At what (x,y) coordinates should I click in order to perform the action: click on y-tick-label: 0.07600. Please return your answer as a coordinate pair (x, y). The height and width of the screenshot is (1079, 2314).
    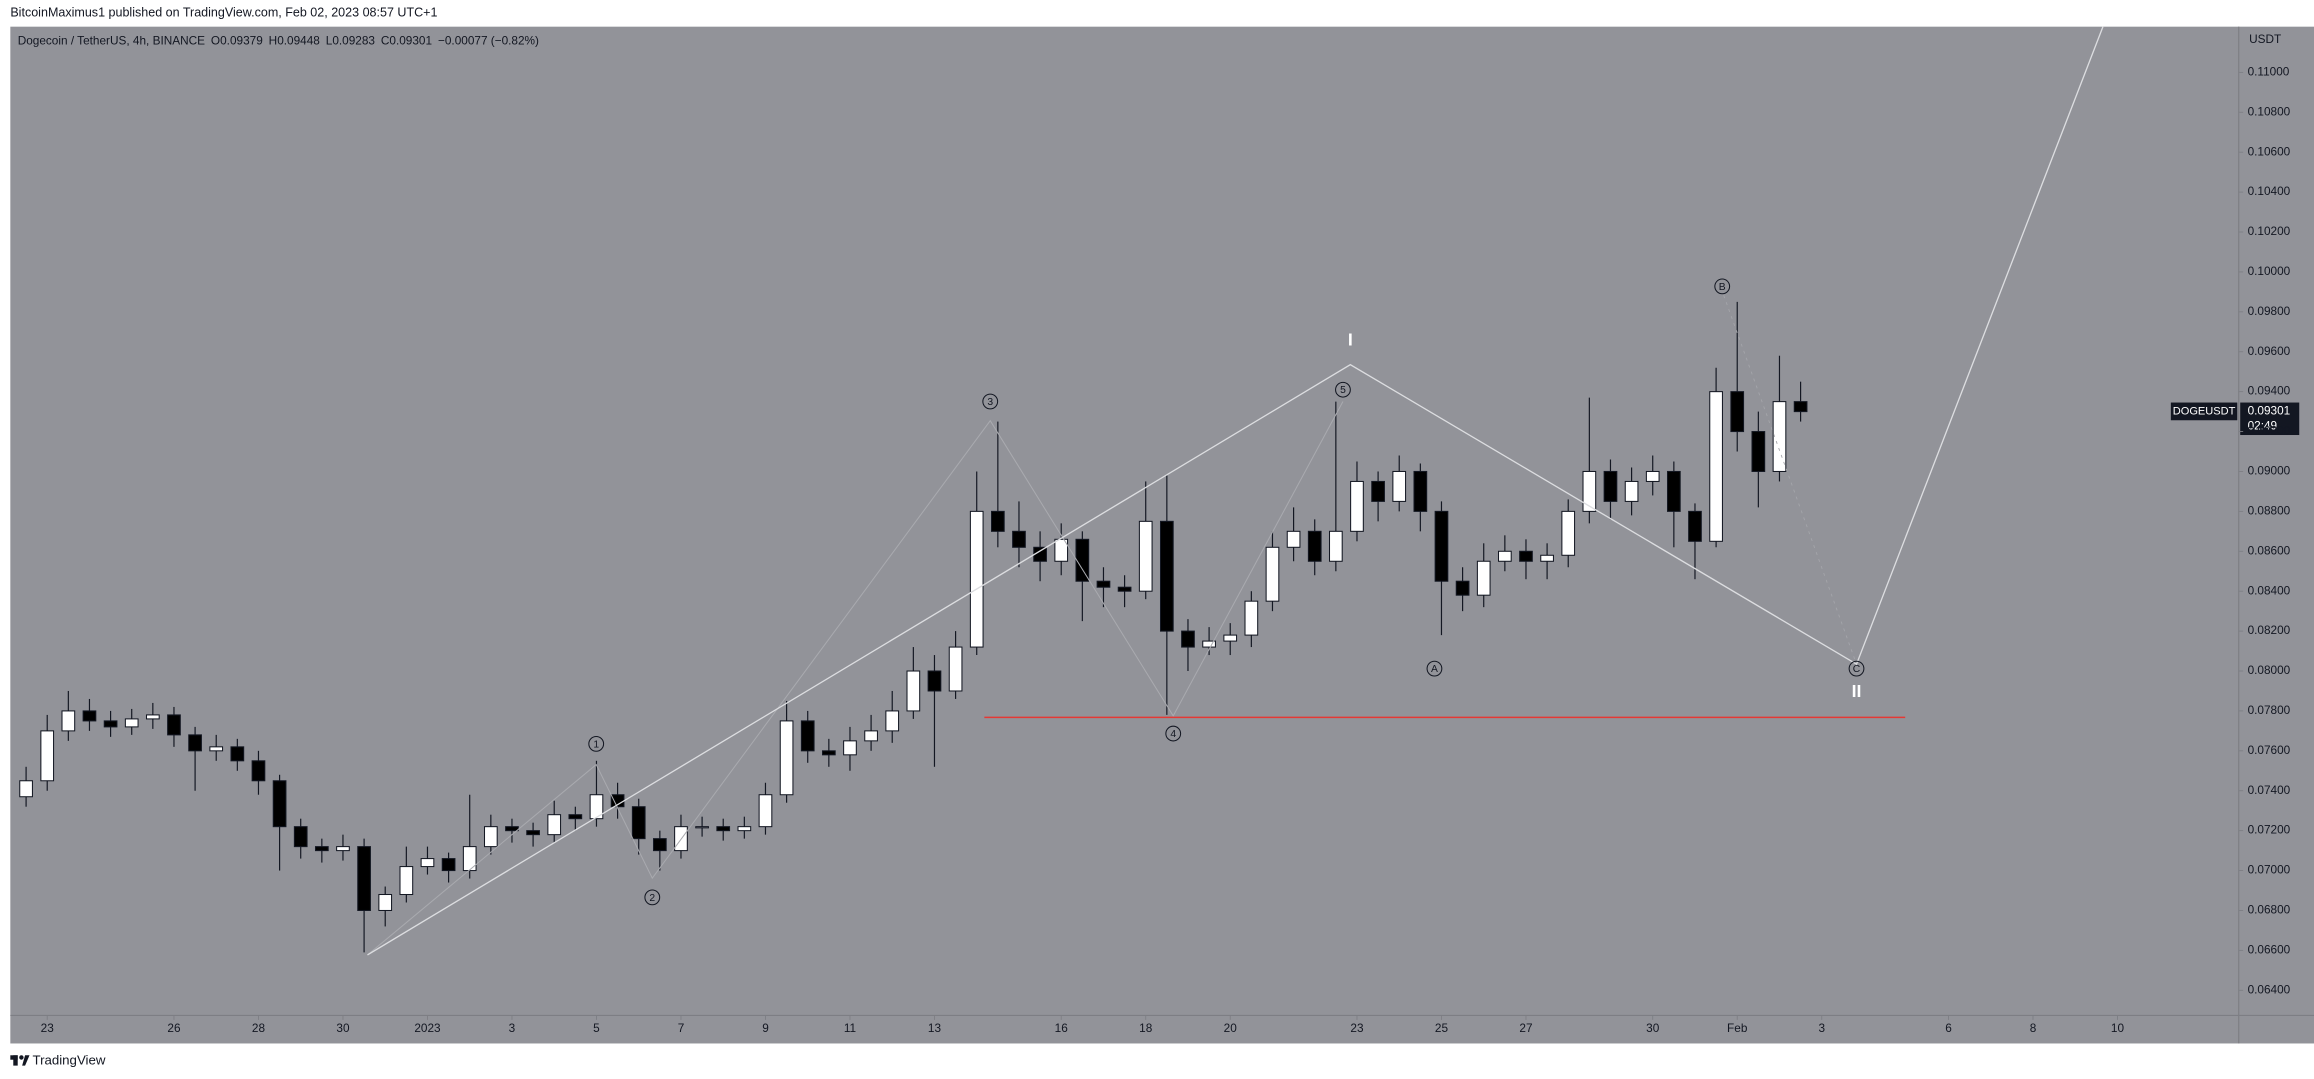
    Looking at the image, I should click on (2269, 750).